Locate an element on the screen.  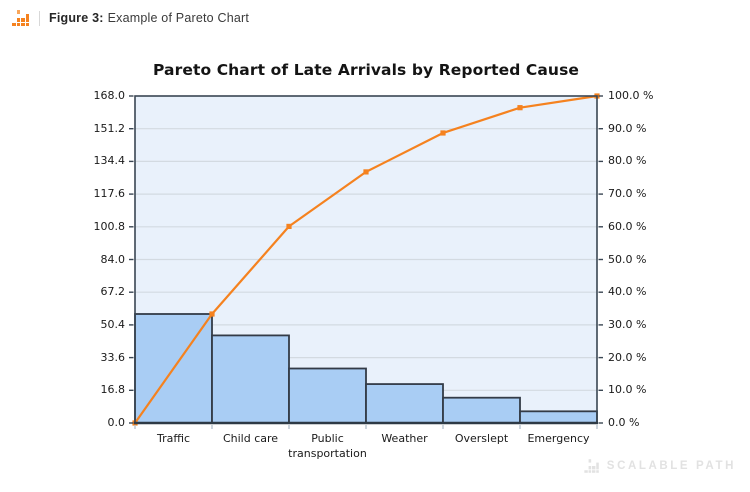
x-axis-category-label: Traffic is located at coordinates (173, 438).